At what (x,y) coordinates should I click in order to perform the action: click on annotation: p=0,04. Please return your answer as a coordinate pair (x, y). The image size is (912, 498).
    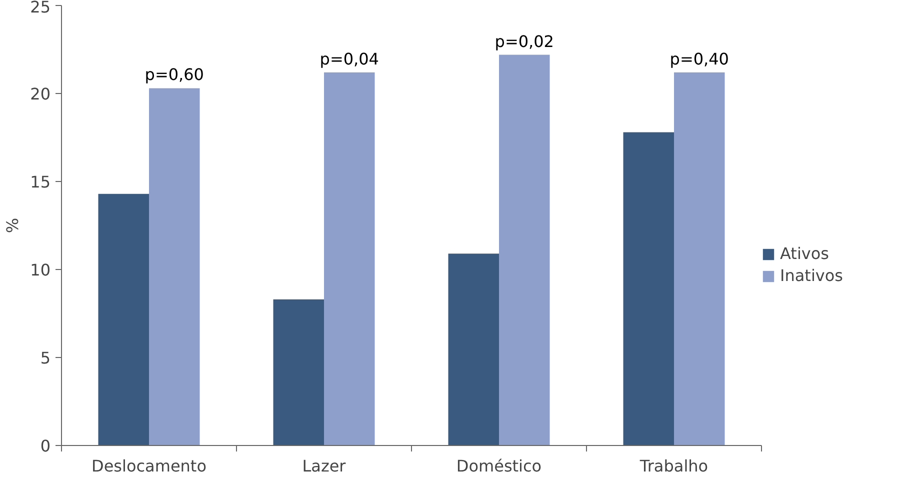
    Looking at the image, I should click on (349, 58).